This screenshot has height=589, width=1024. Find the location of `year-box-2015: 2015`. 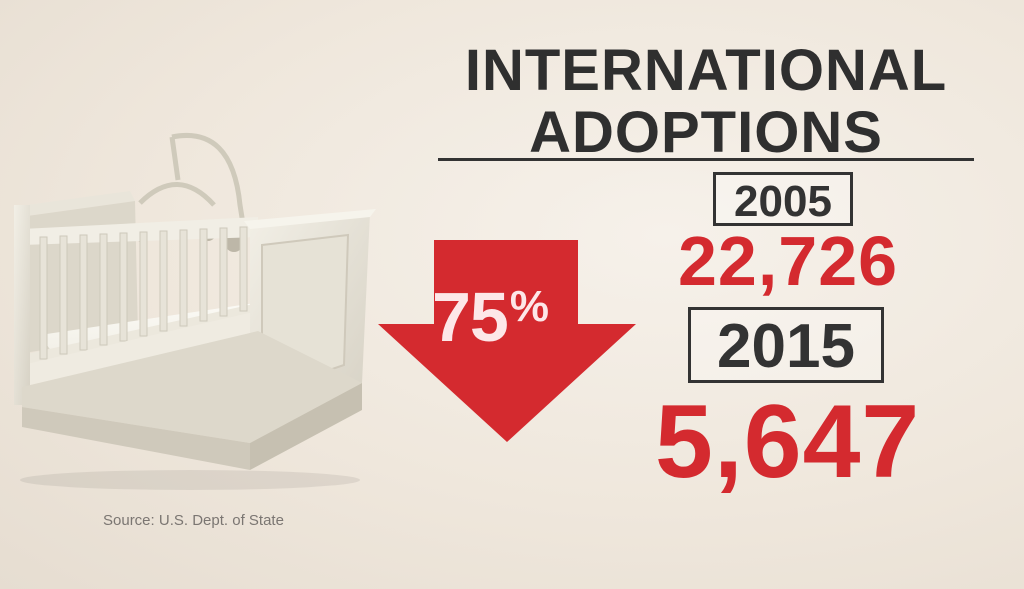

year-box-2015: 2015 is located at coordinates (786, 345).